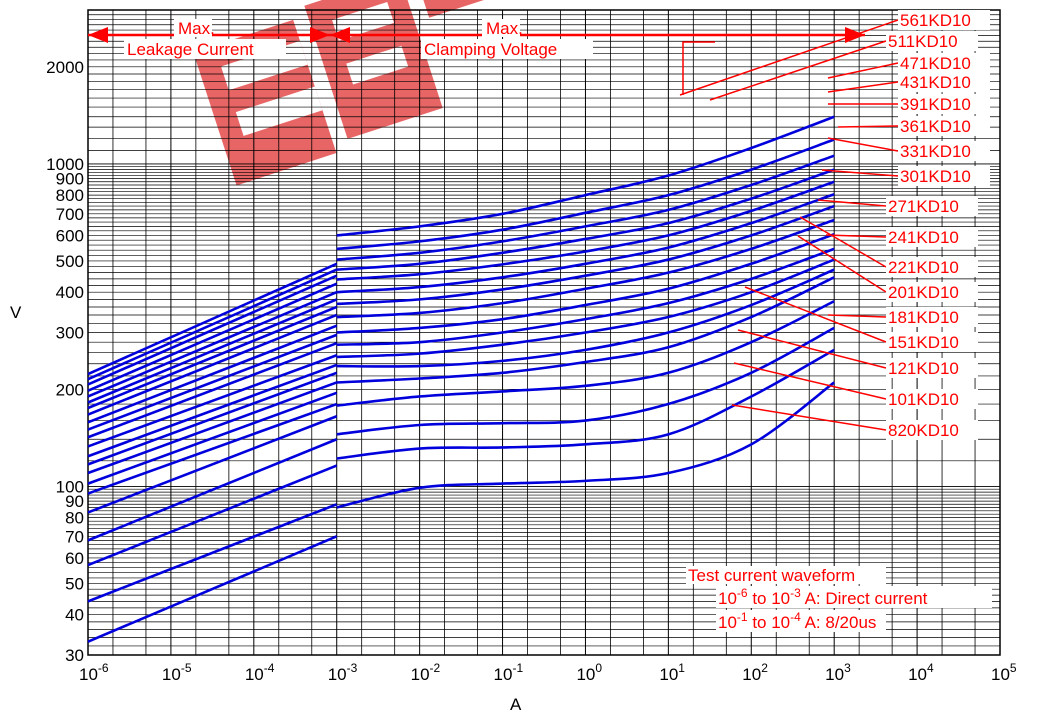  Describe the element at coordinates (70, 261) in the screenshot. I see `y-tick-label: 500` at that location.